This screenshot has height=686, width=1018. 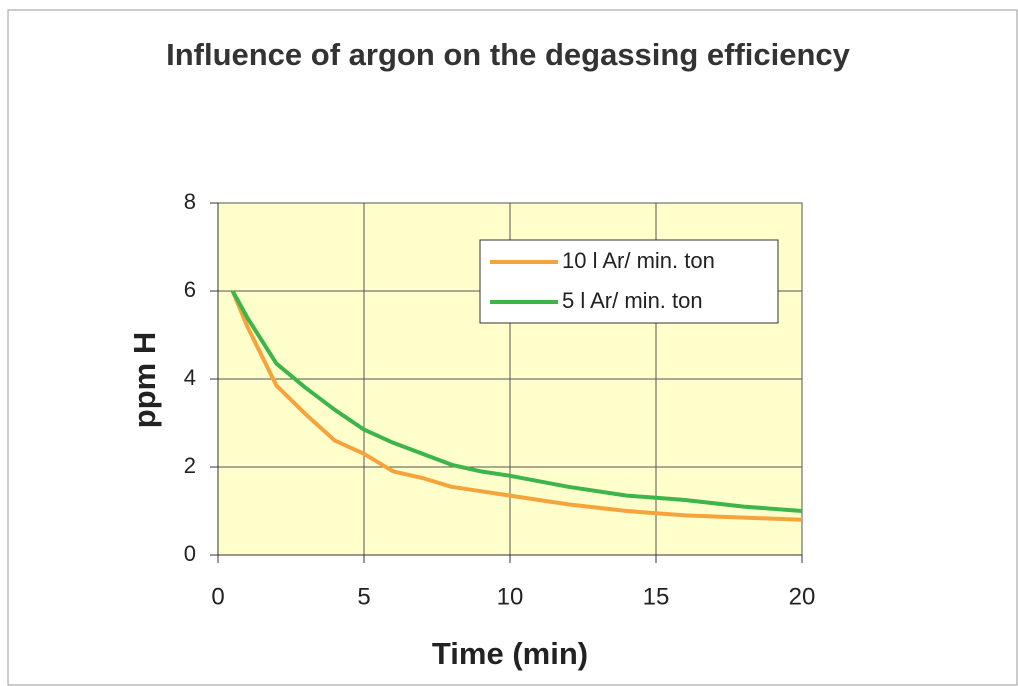 What do you see at coordinates (190, 553) in the screenshot?
I see `y-tick-label: 0` at bounding box center [190, 553].